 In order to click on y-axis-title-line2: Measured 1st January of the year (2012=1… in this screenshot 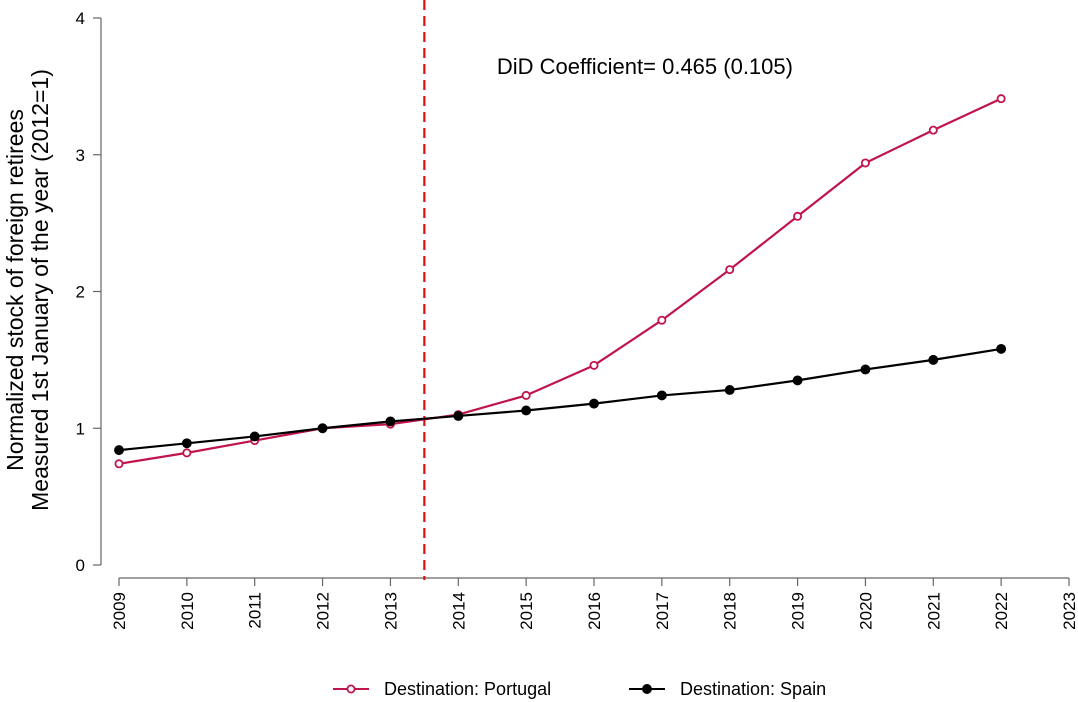, I will do `click(40, 290)`.